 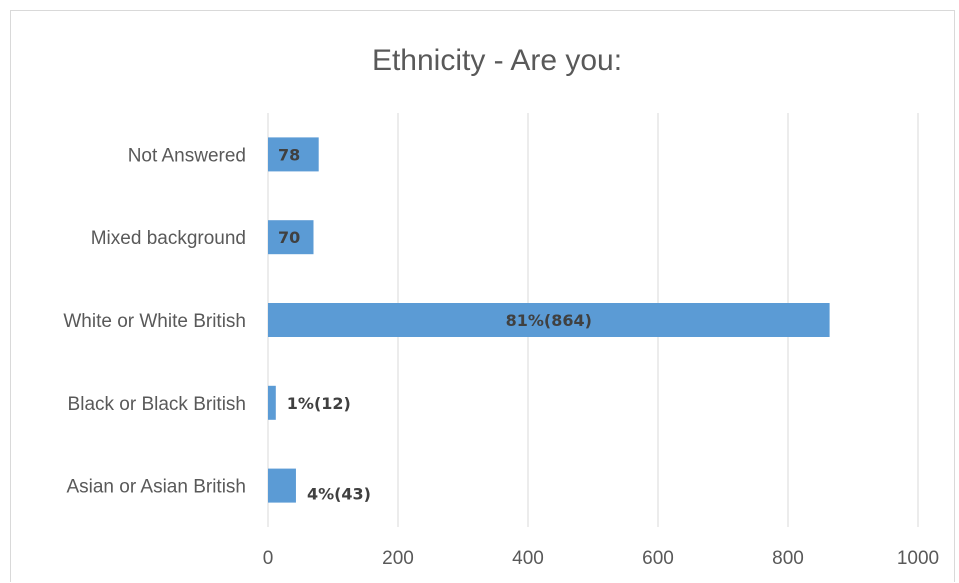 What do you see at coordinates (398, 558) in the screenshot?
I see `x-tick-label: 200` at bounding box center [398, 558].